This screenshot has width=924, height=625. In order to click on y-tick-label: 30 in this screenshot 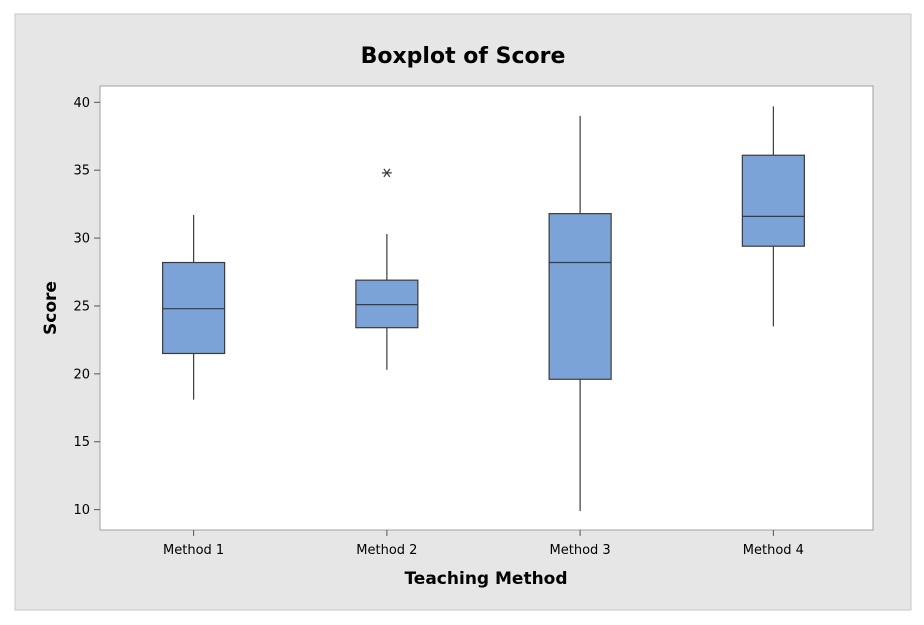, I will do `click(81, 239)`.